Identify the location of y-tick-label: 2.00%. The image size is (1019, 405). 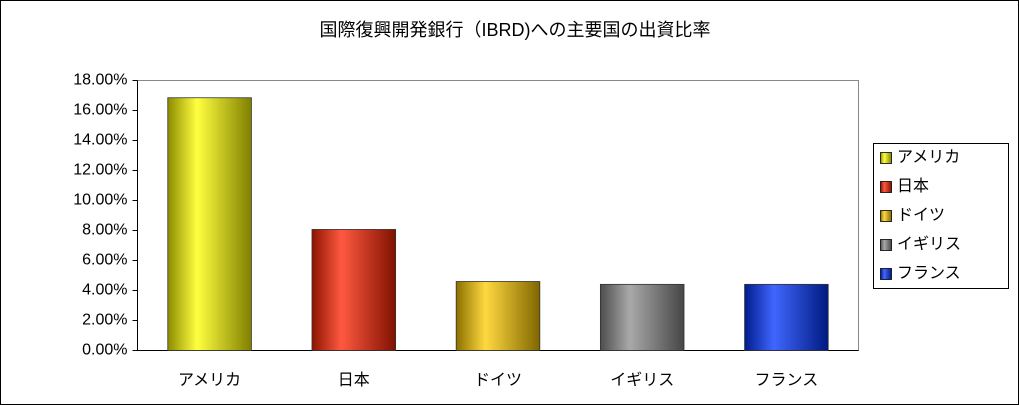
(104, 320).